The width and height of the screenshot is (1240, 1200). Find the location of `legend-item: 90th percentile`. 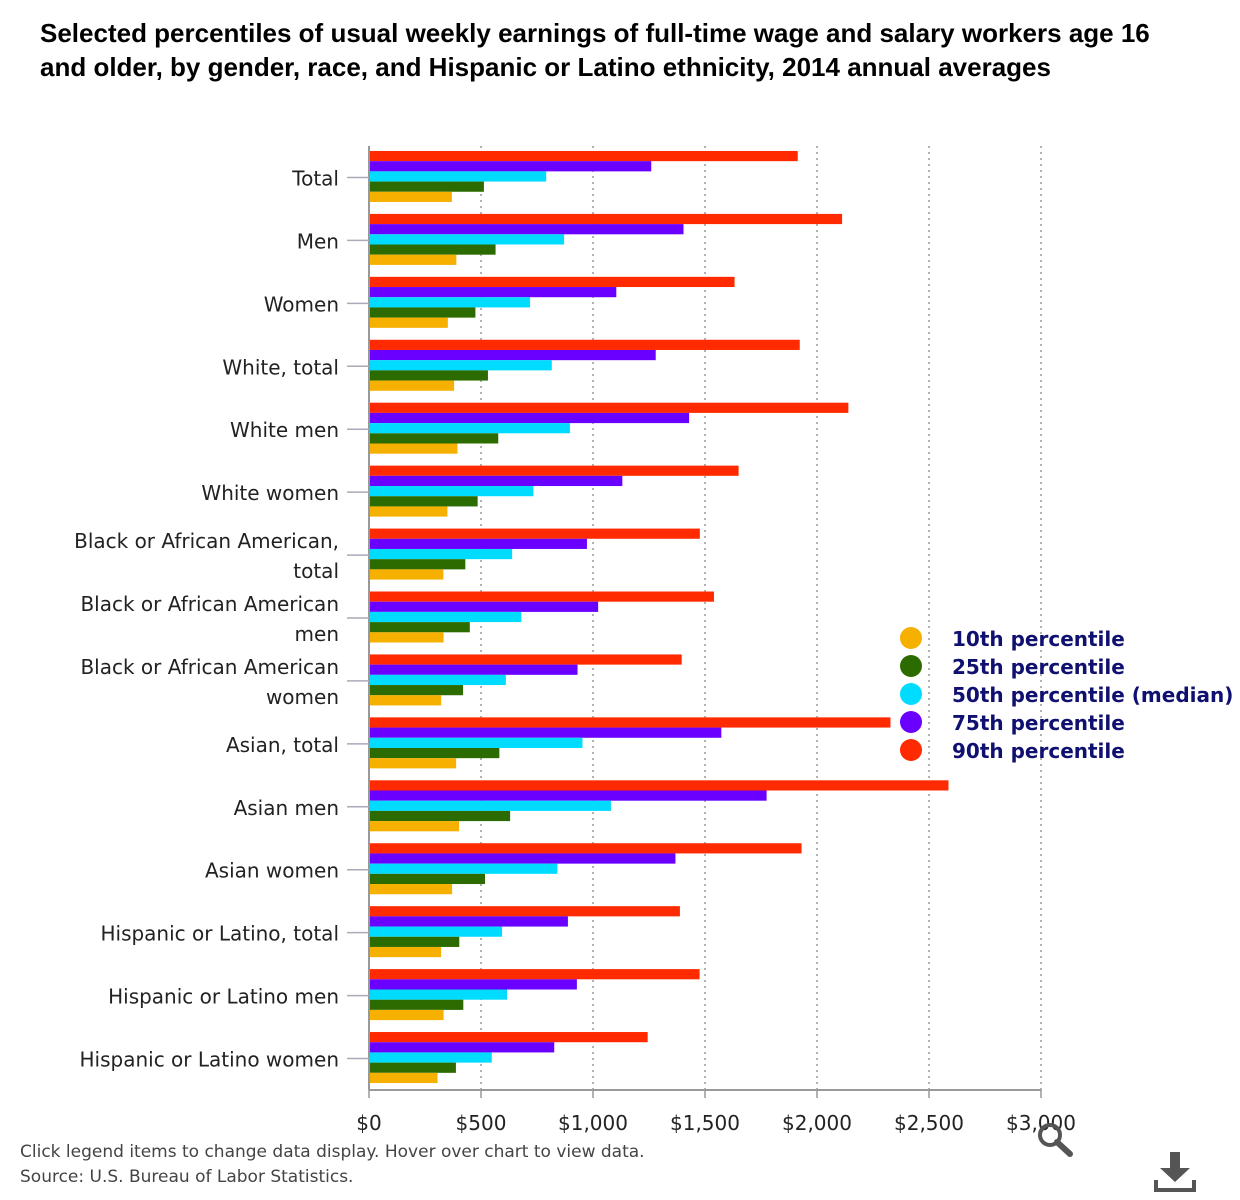

legend-item: 90th percentile is located at coordinates (1012, 751).